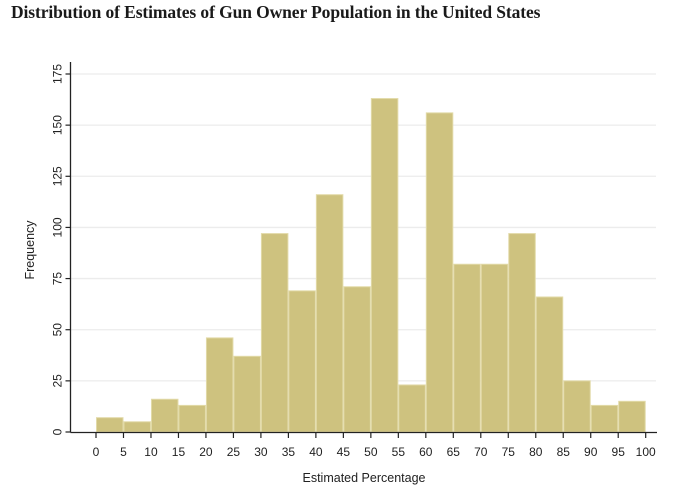 Image resolution: width=700 pixels, height=493 pixels. What do you see at coordinates (58, 330) in the screenshot?
I see `y-tick-label: 50` at bounding box center [58, 330].